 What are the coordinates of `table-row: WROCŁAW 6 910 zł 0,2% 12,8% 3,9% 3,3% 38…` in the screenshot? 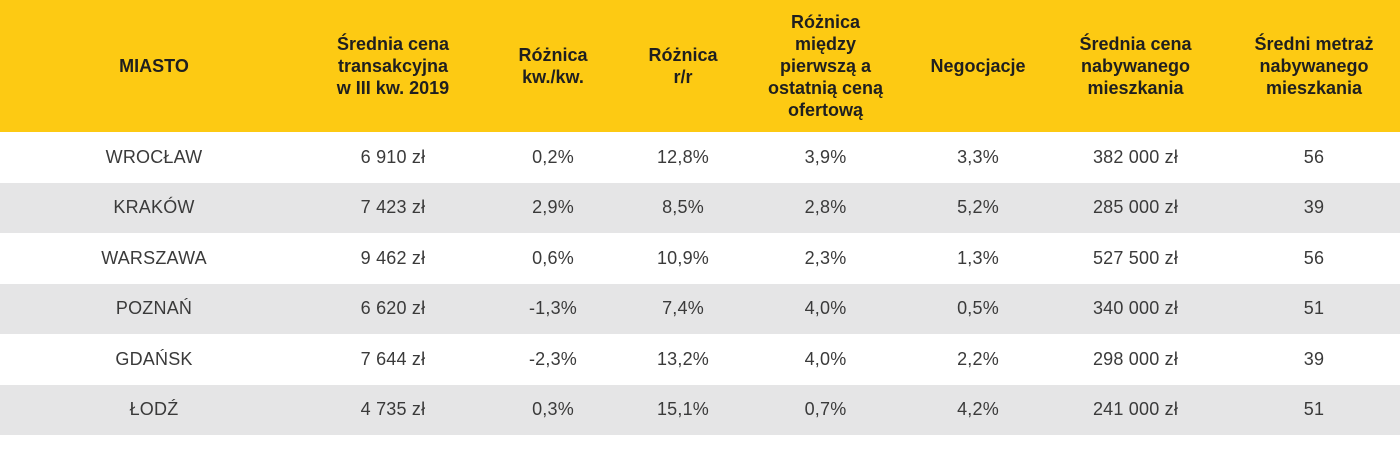 It's located at (700, 157).